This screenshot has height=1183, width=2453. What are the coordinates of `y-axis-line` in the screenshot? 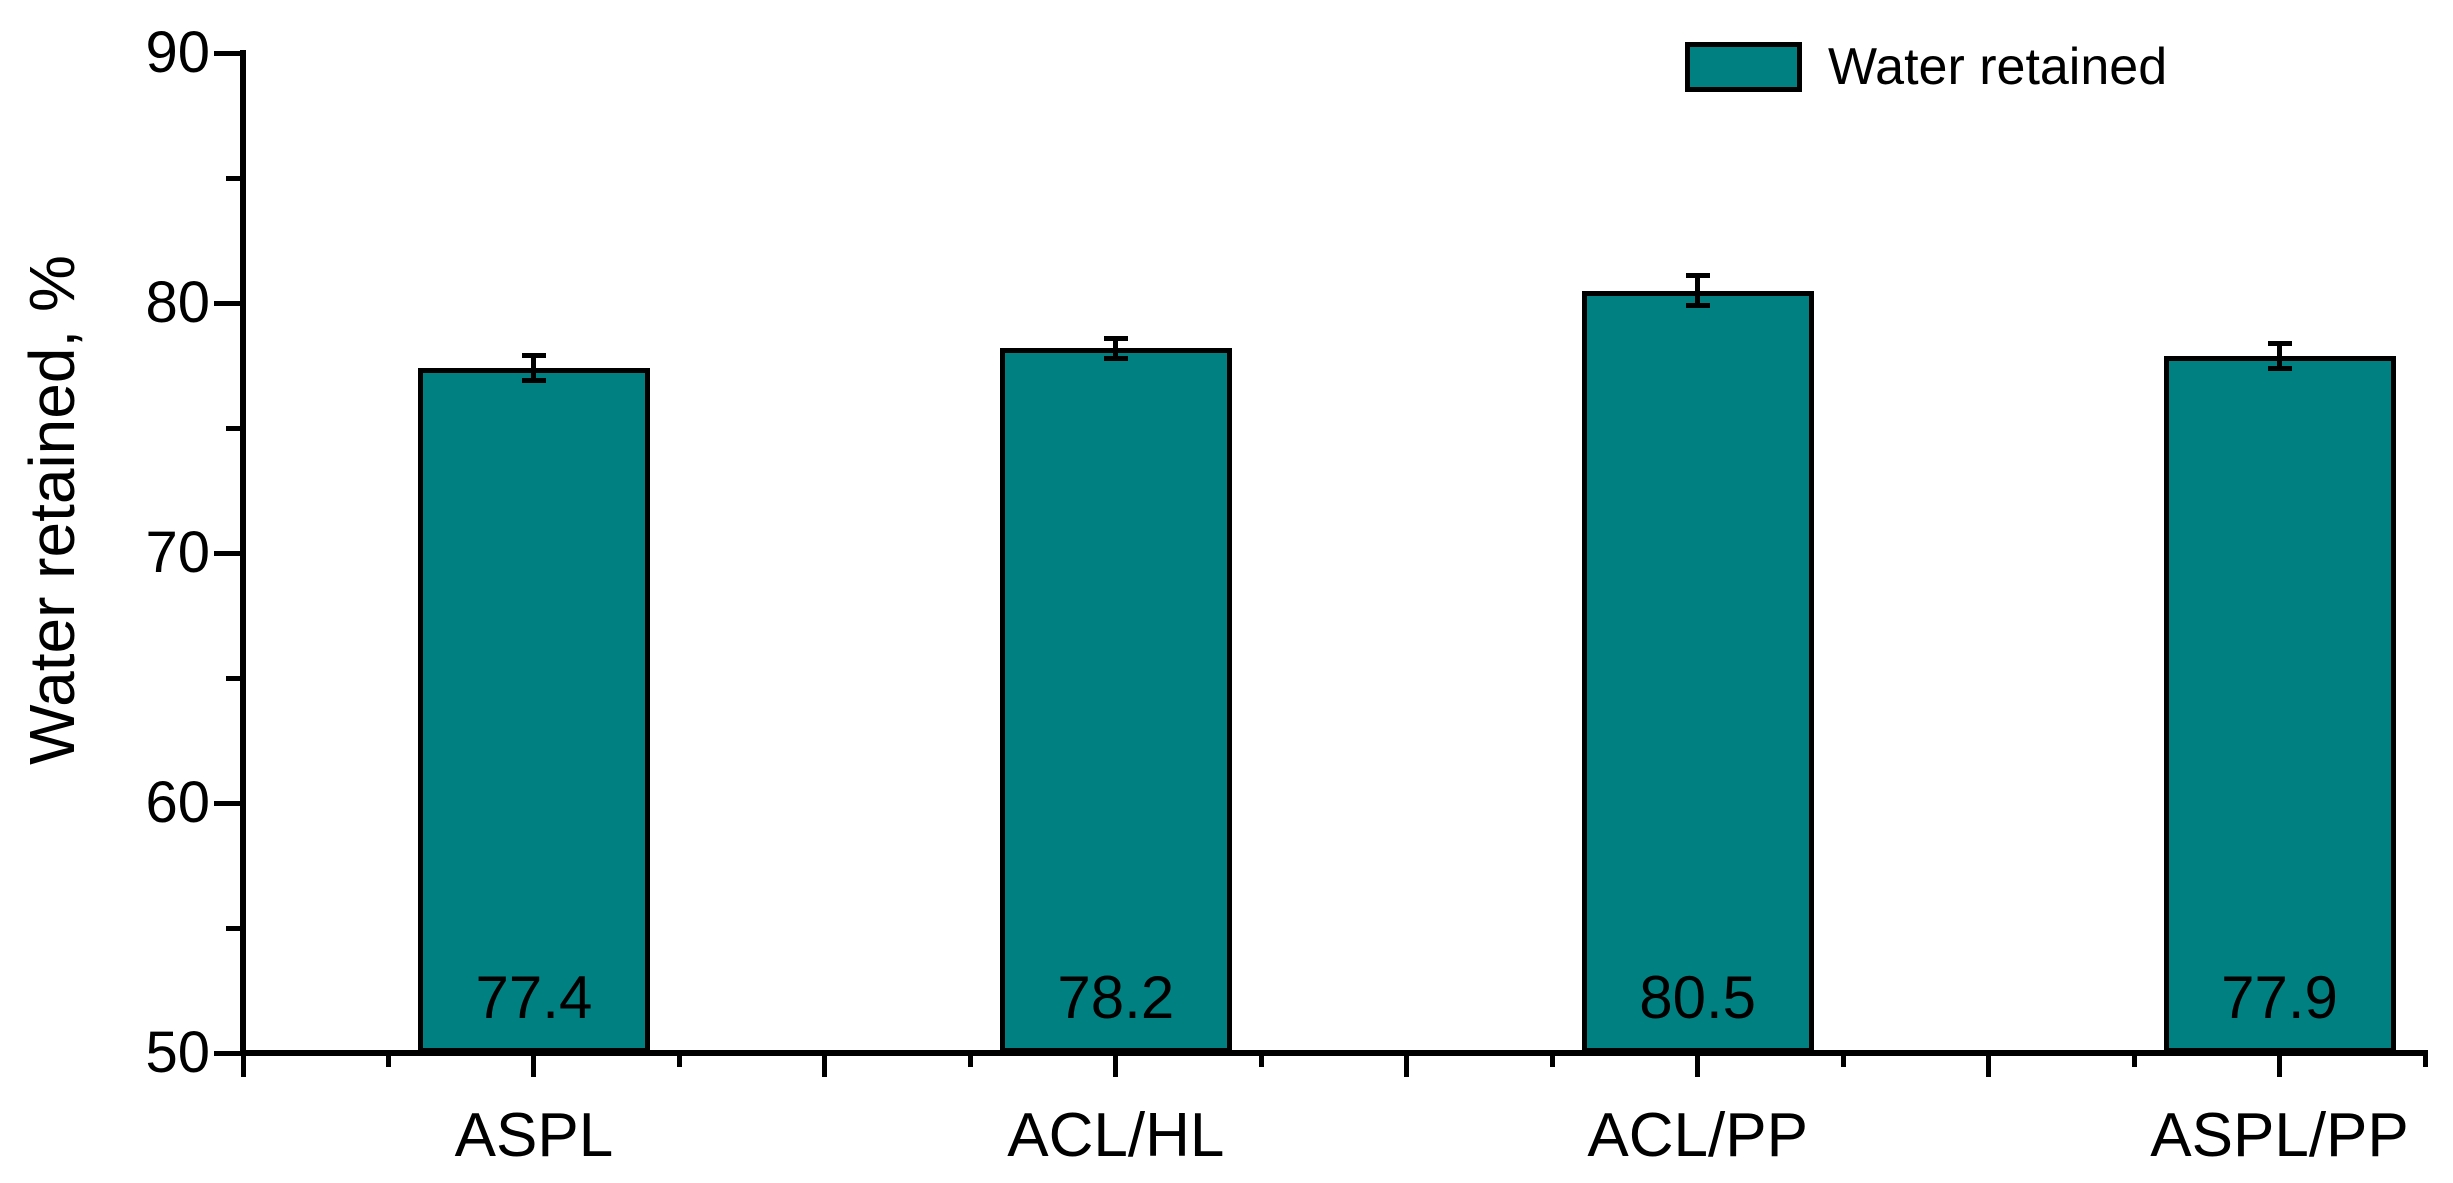 It's located at (243, 553).